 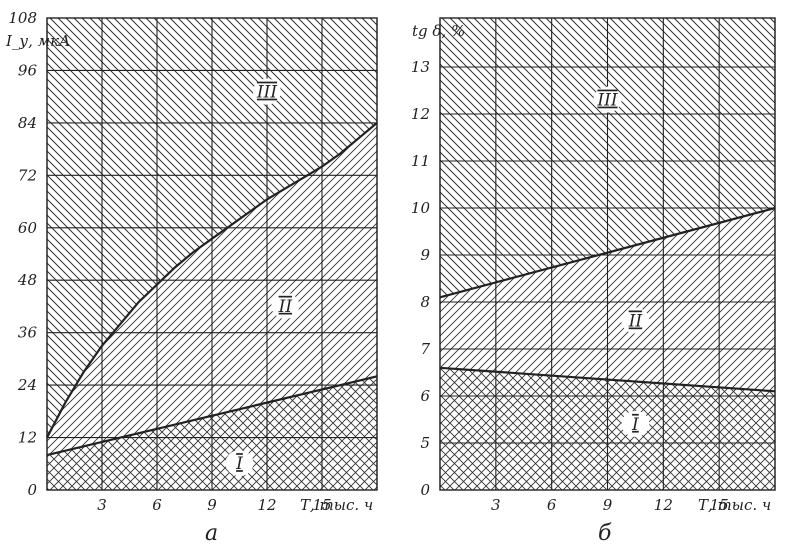 I want to click on y-tick-label: 48, so click(x=27, y=280).